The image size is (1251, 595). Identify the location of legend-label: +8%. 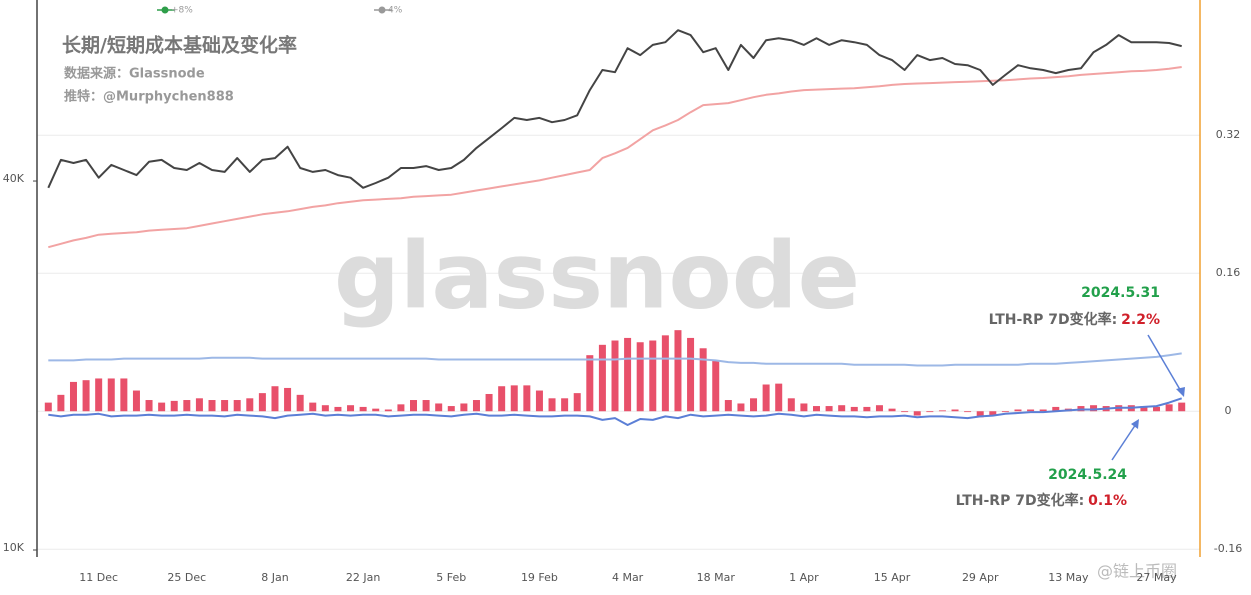
(182, 11).